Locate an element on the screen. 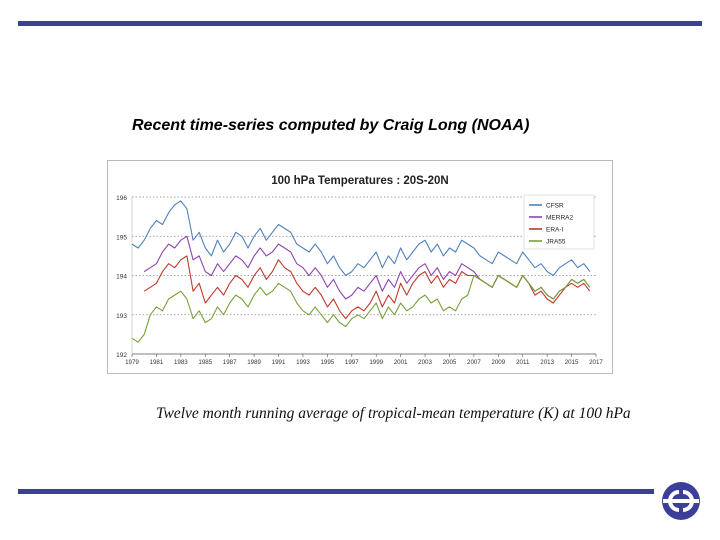 Image resolution: width=720 pixels, height=540 pixels. chart-legend: CFSR MERRA2 ERA-I JRA55 is located at coordinates (559, 222).